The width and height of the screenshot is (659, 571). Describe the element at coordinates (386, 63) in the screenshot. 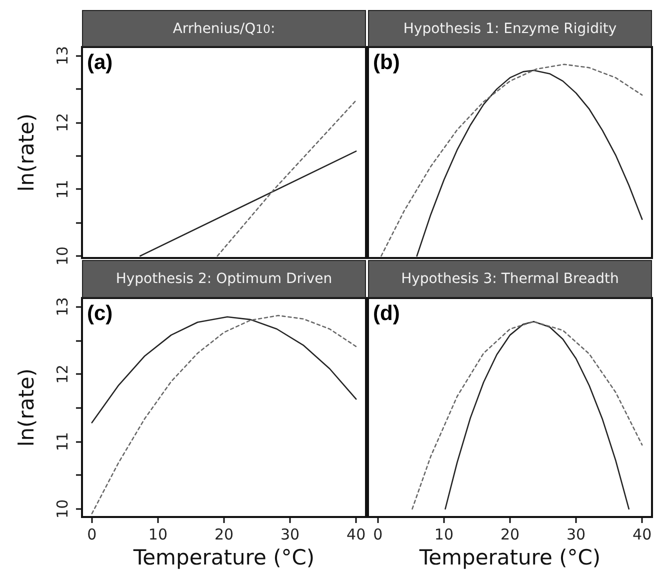

I see `annotation: (b)` at that location.